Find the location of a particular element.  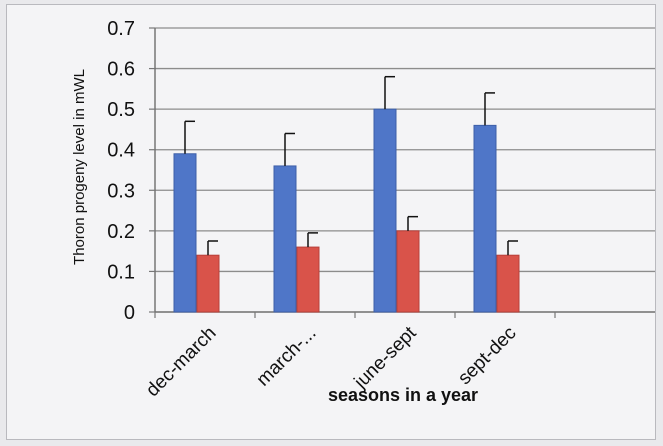

x-tick-label: dec-march is located at coordinates (181, 362).